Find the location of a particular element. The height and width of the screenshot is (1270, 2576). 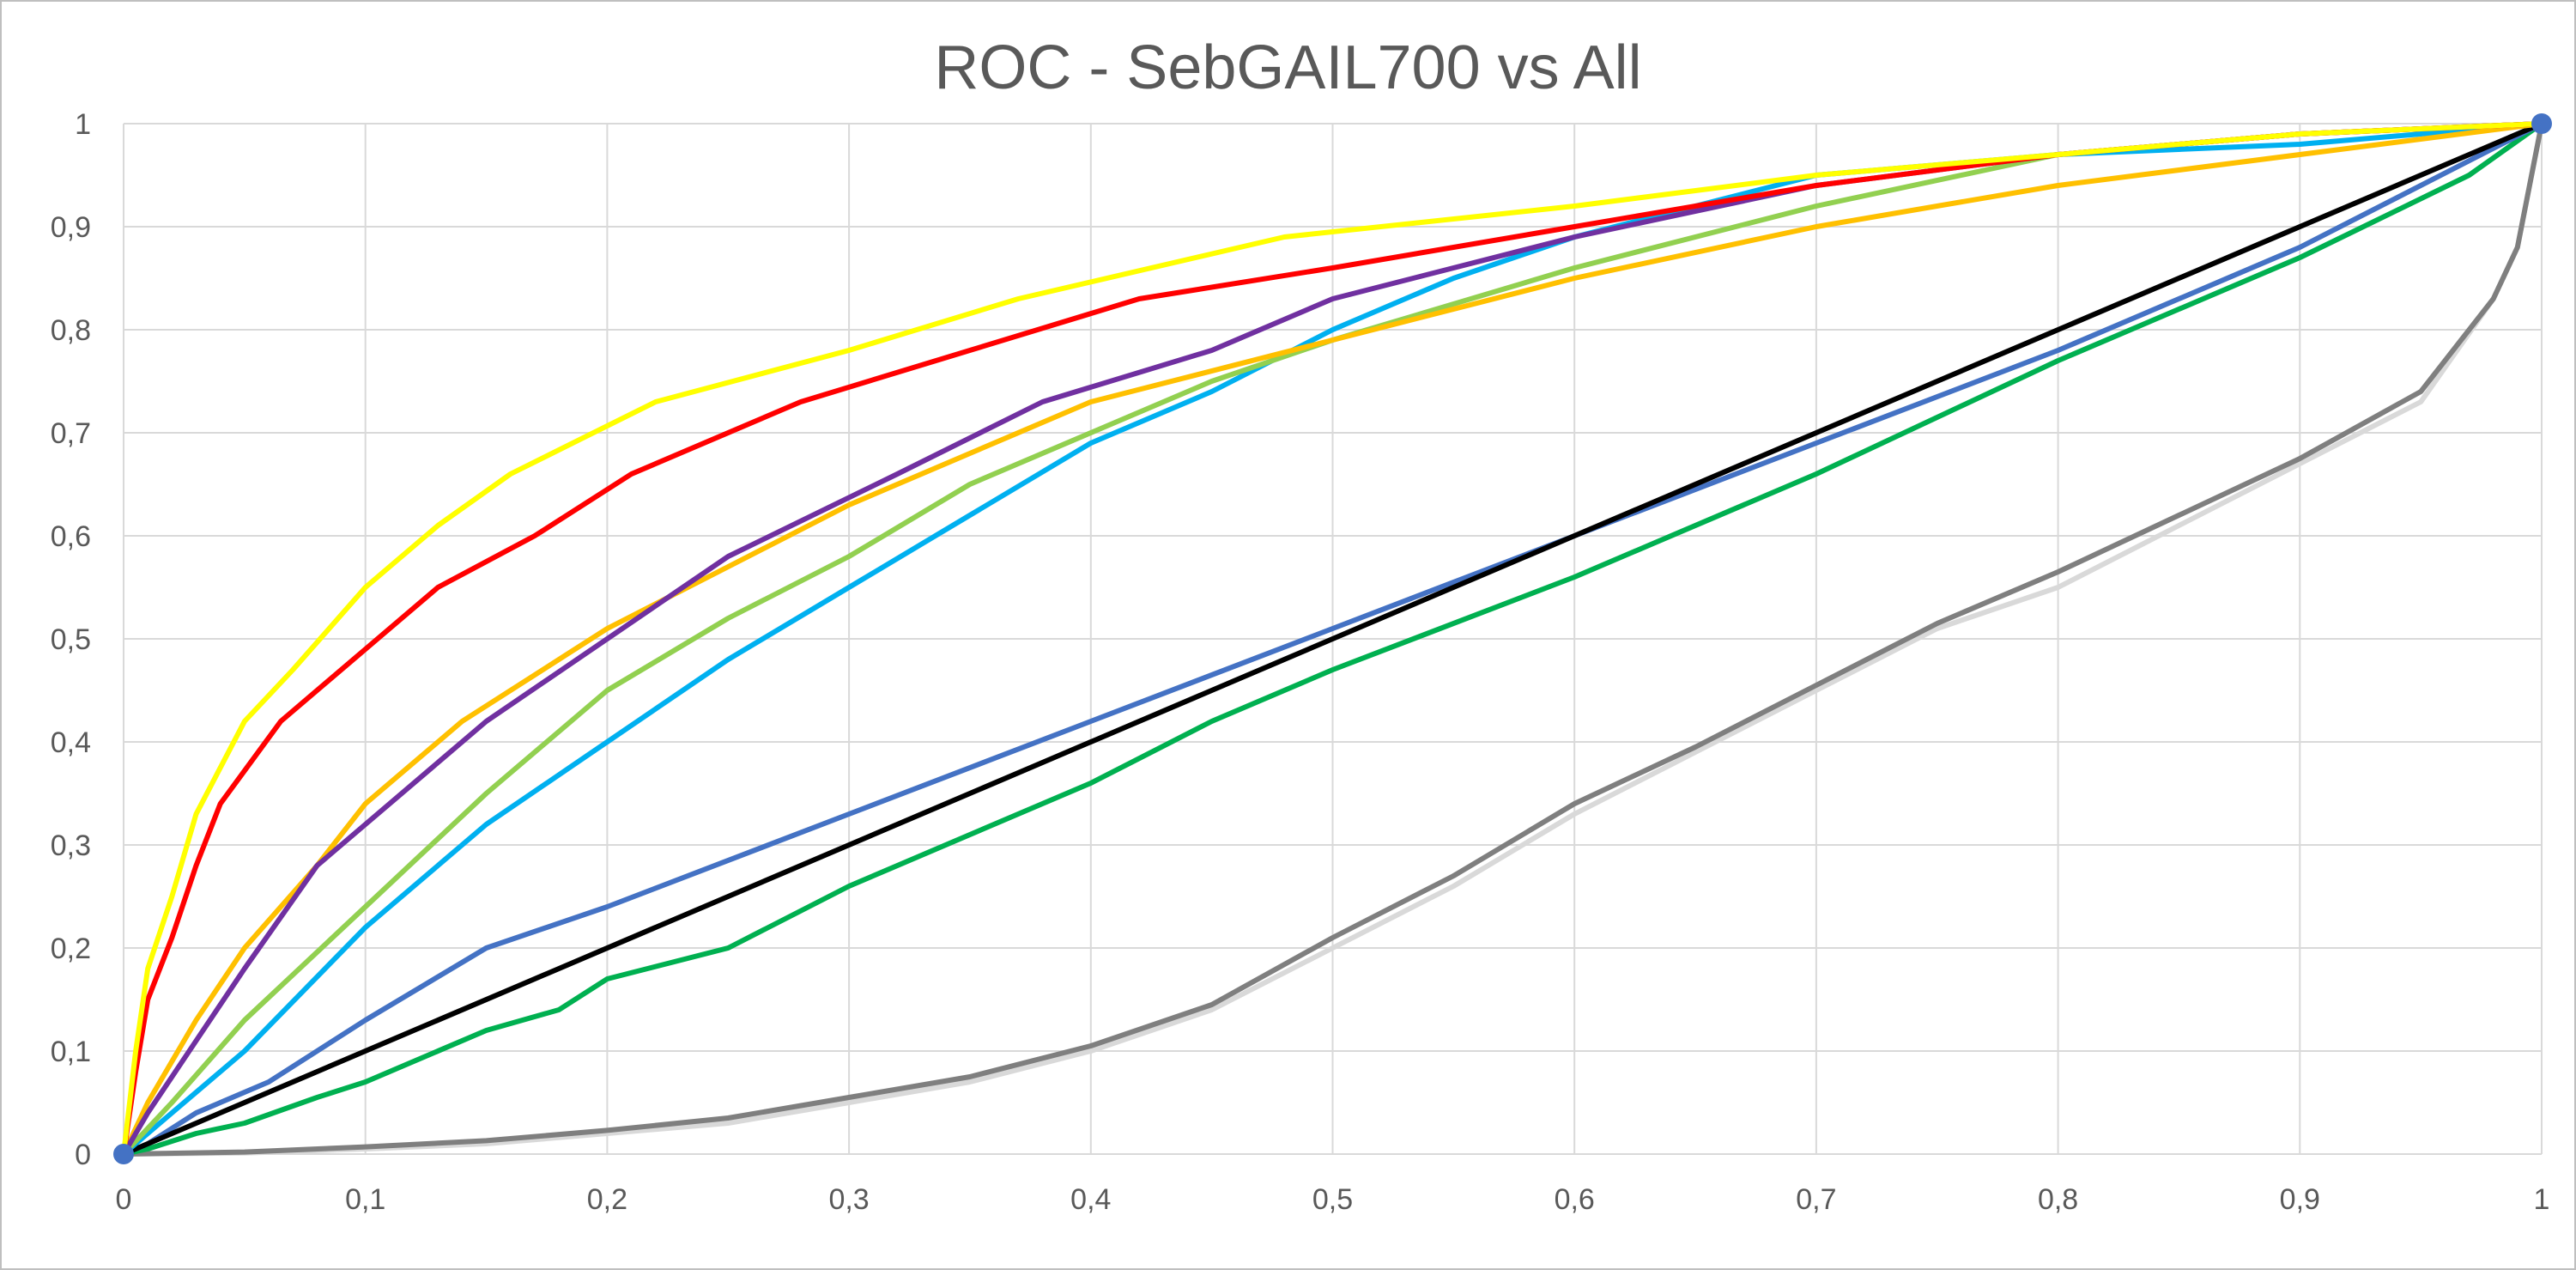

x-tick-label: 0,6 is located at coordinates (1575, 1199).